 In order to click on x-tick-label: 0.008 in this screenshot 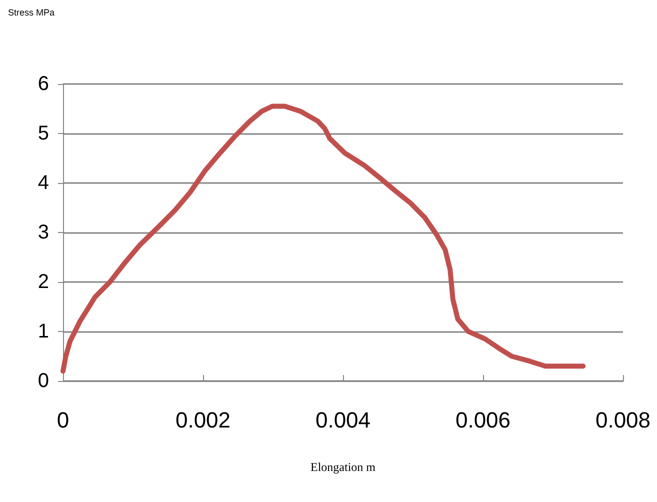, I will do `click(623, 420)`.